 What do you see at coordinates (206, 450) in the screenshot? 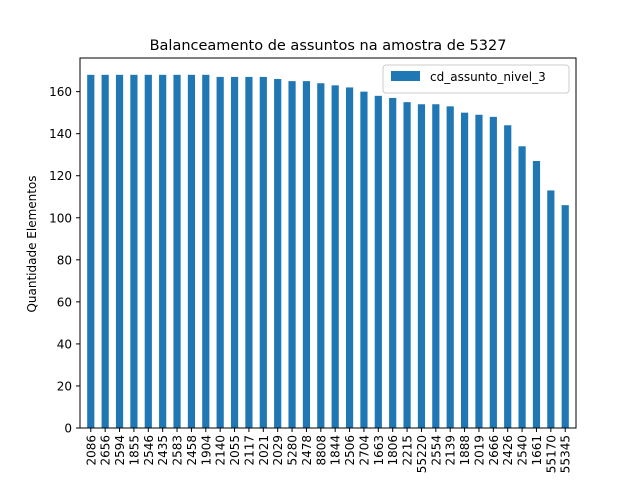
I see `x-tick-label: 1904` at bounding box center [206, 450].